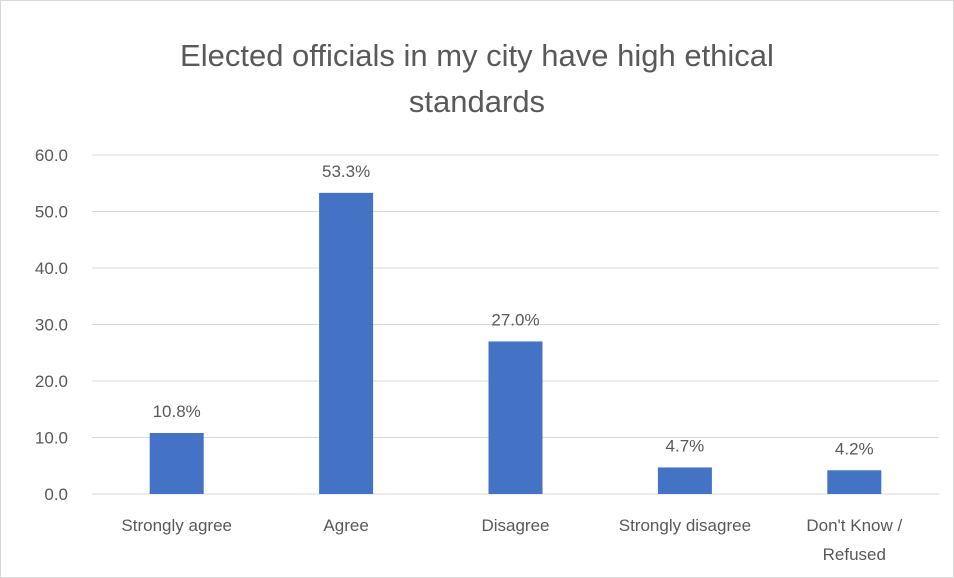 This screenshot has height=578, width=954. I want to click on y-tick-label: 60.0, so click(51, 155).